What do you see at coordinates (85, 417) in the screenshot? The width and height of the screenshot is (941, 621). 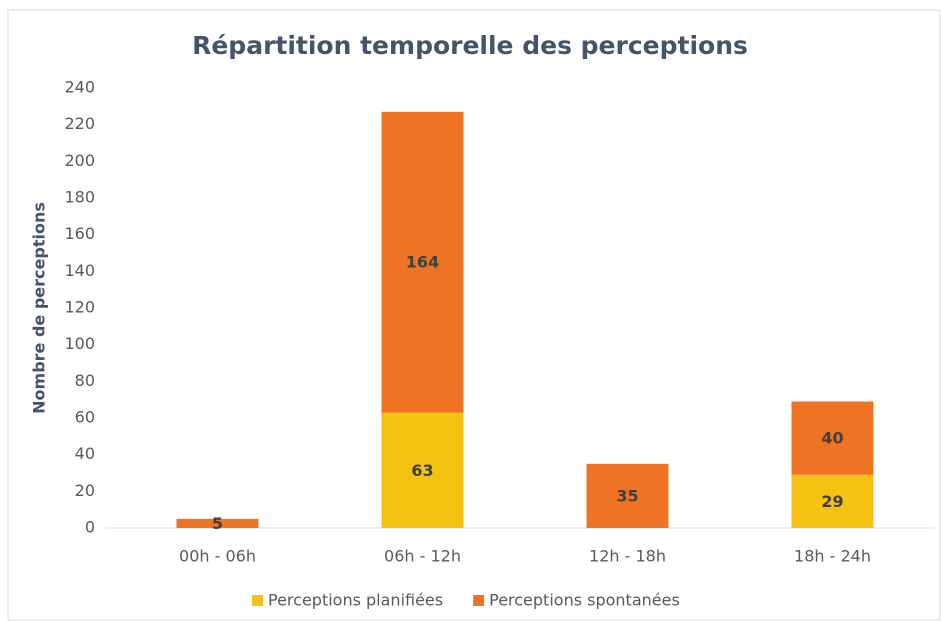 I see `y-tick-label: 60` at bounding box center [85, 417].